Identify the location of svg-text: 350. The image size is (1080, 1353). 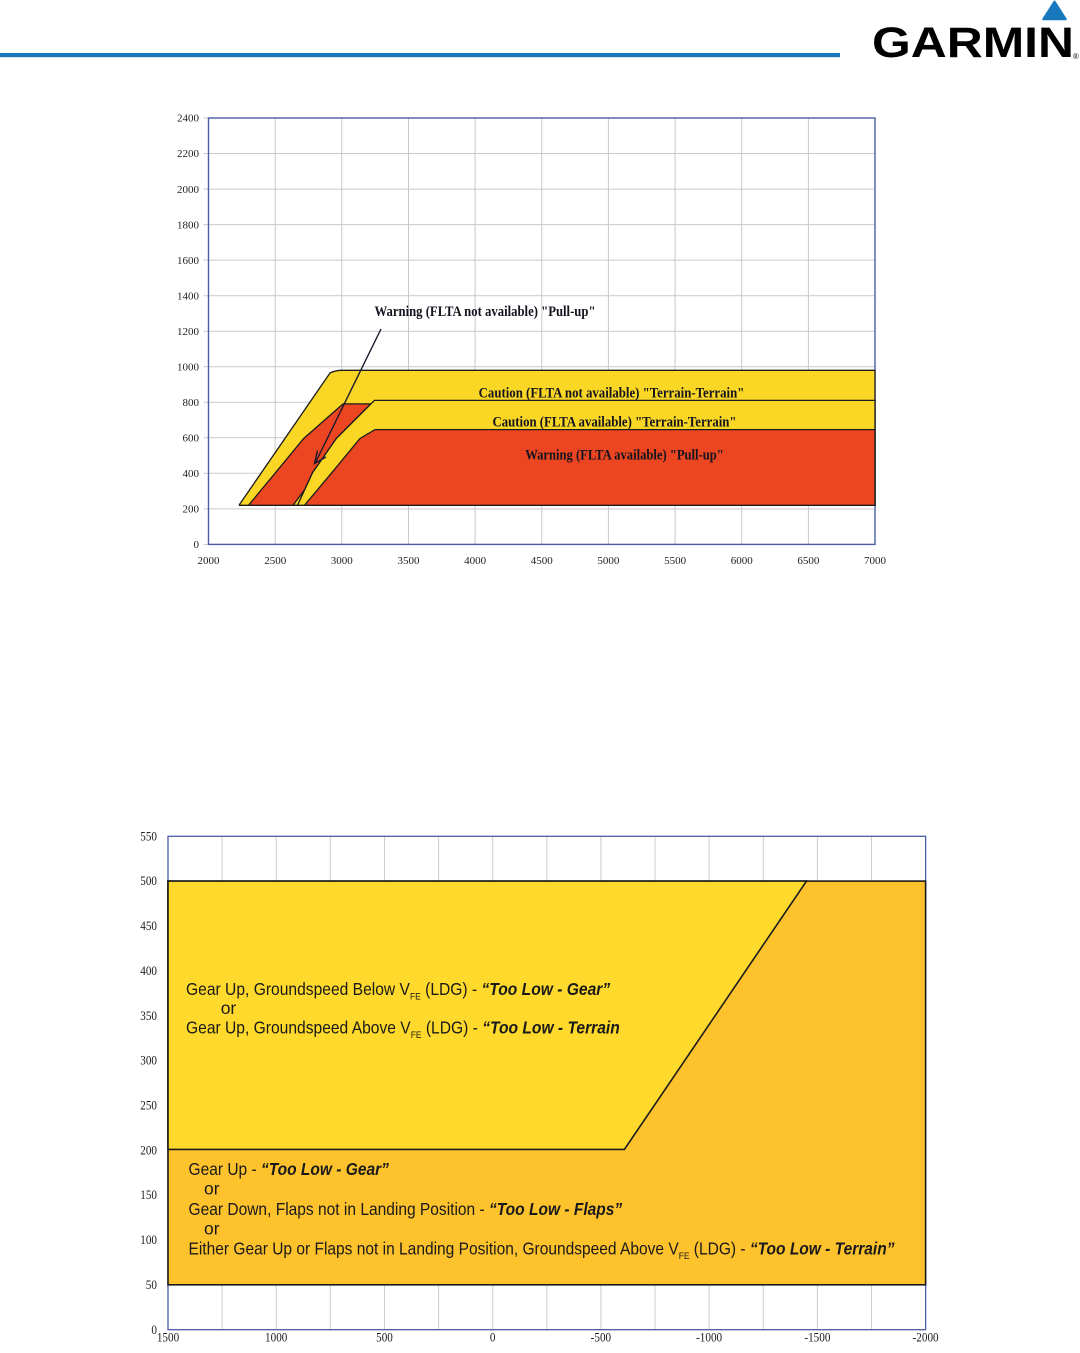
(148, 1016).